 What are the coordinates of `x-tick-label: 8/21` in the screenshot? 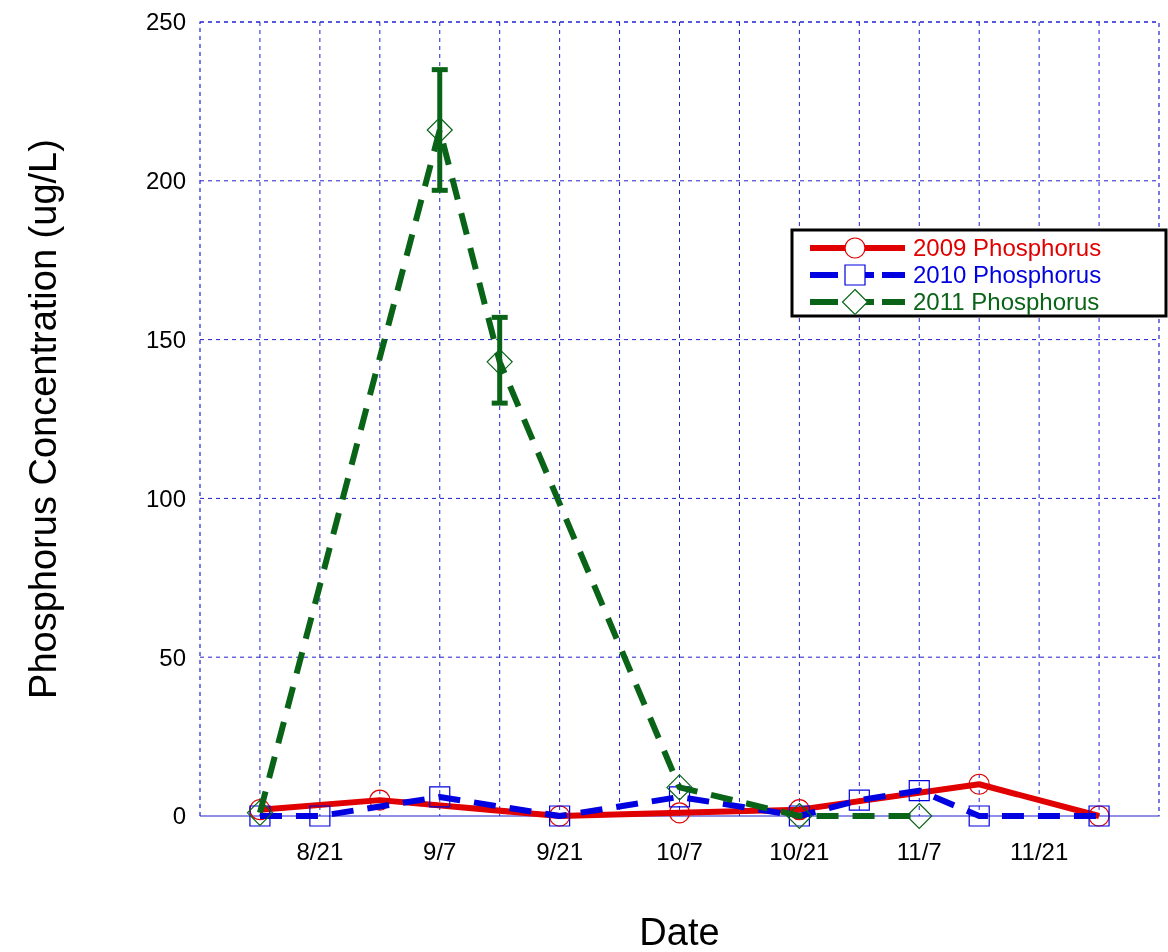 It's located at (320, 851).